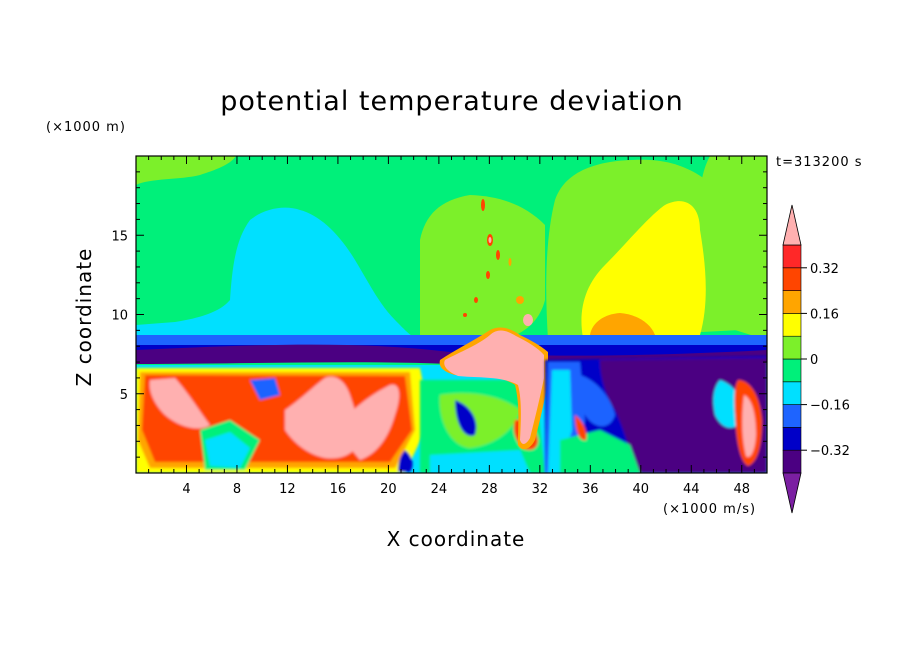 This screenshot has width=904, height=654. Describe the element at coordinates (792, 225) in the screenshot. I see `colorbar-high-arrow` at that location.